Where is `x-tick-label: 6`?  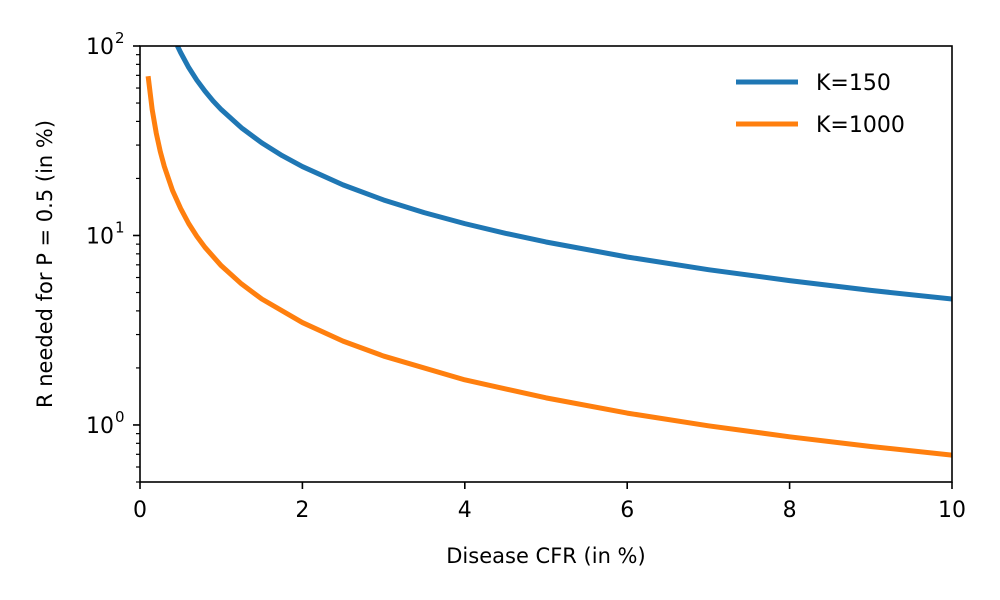
x-tick-label: 6 is located at coordinates (627, 510).